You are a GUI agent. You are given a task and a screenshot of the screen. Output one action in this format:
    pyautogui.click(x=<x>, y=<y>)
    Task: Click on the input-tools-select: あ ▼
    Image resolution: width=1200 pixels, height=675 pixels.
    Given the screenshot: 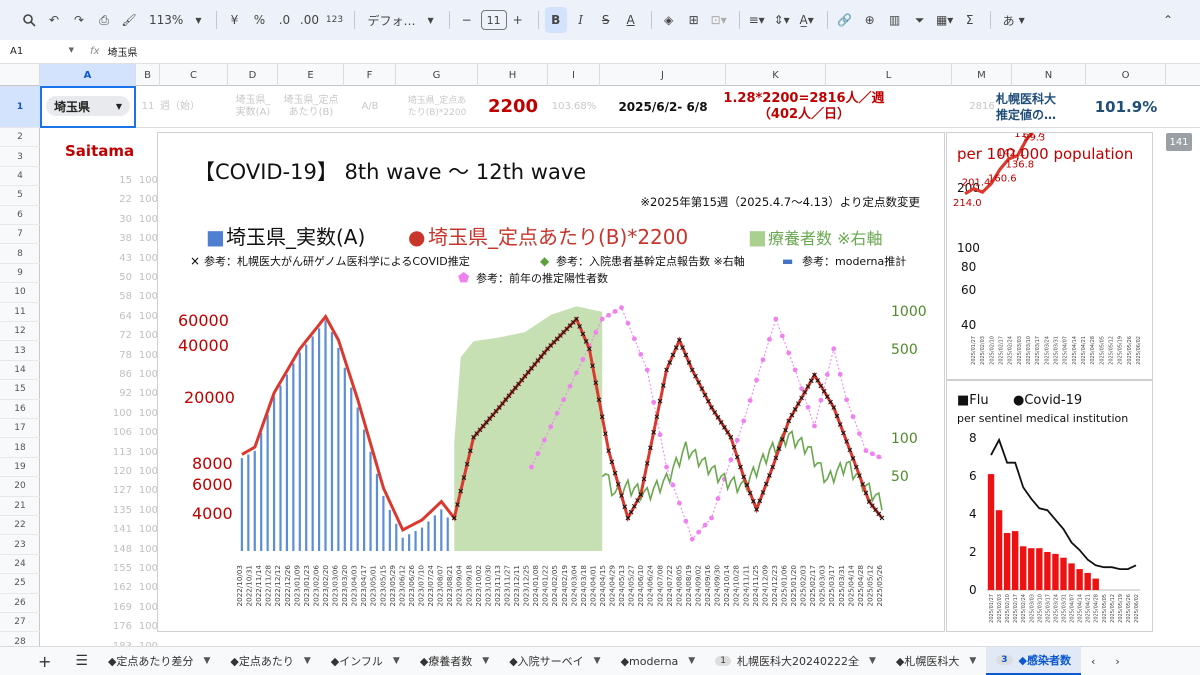 What is the action you would take?
    pyautogui.click(x=1014, y=20)
    